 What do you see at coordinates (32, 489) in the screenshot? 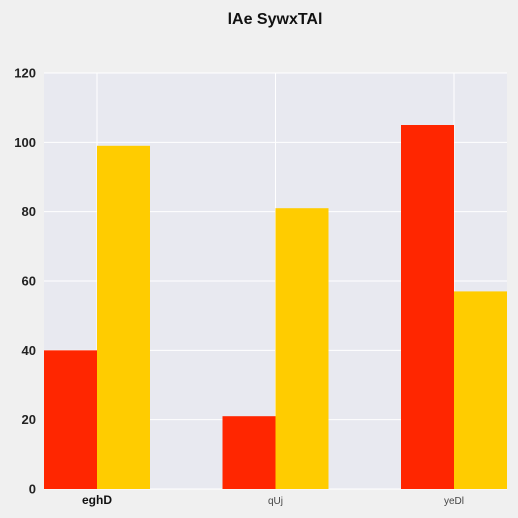
I see `y-tick-label: 0` at bounding box center [32, 489].